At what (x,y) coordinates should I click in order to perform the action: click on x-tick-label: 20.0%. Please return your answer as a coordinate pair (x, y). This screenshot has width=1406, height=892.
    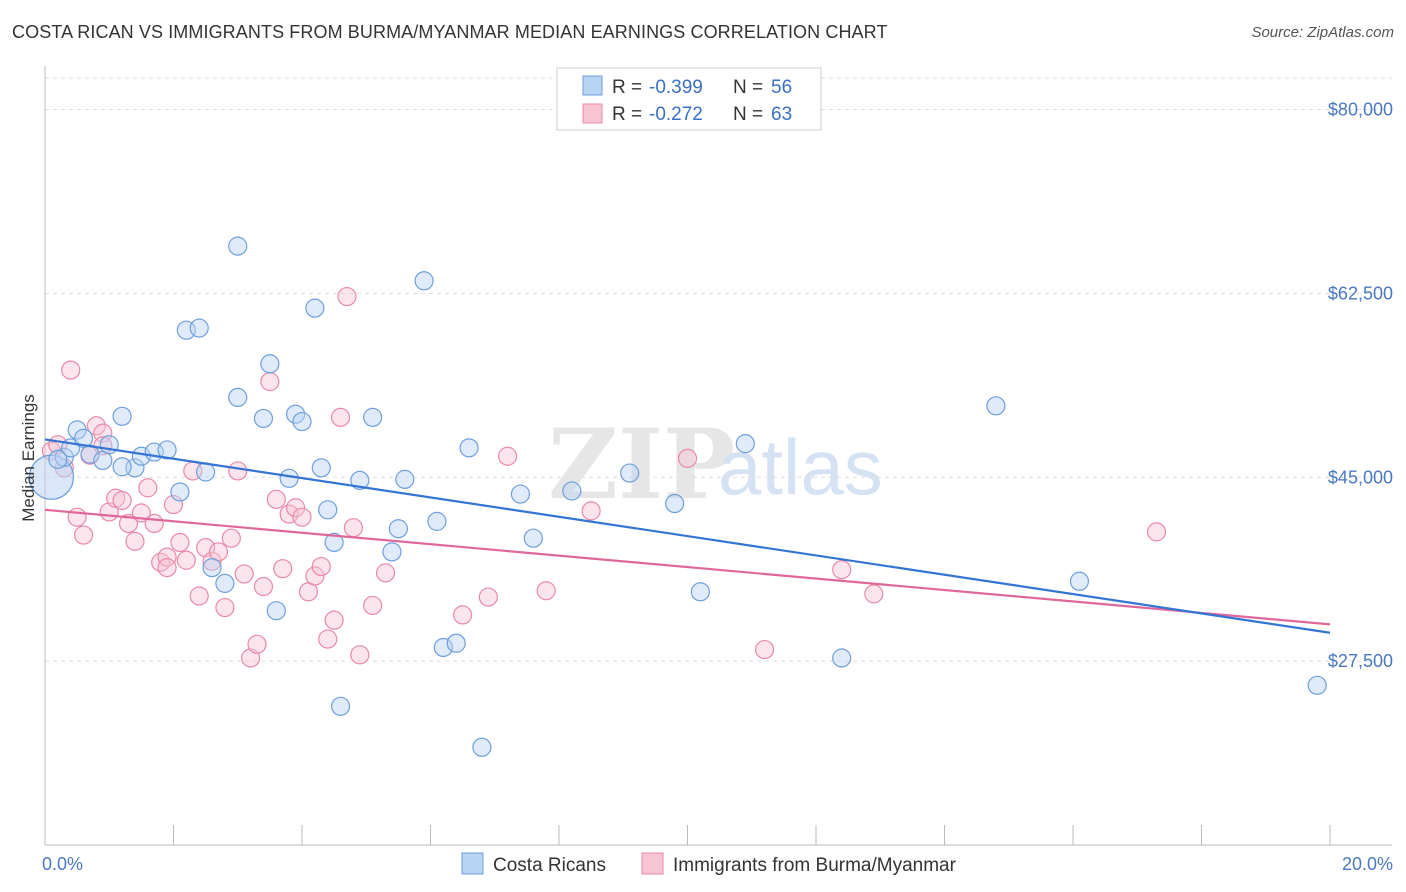
    Looking at the image, I should click on (1367, 864).